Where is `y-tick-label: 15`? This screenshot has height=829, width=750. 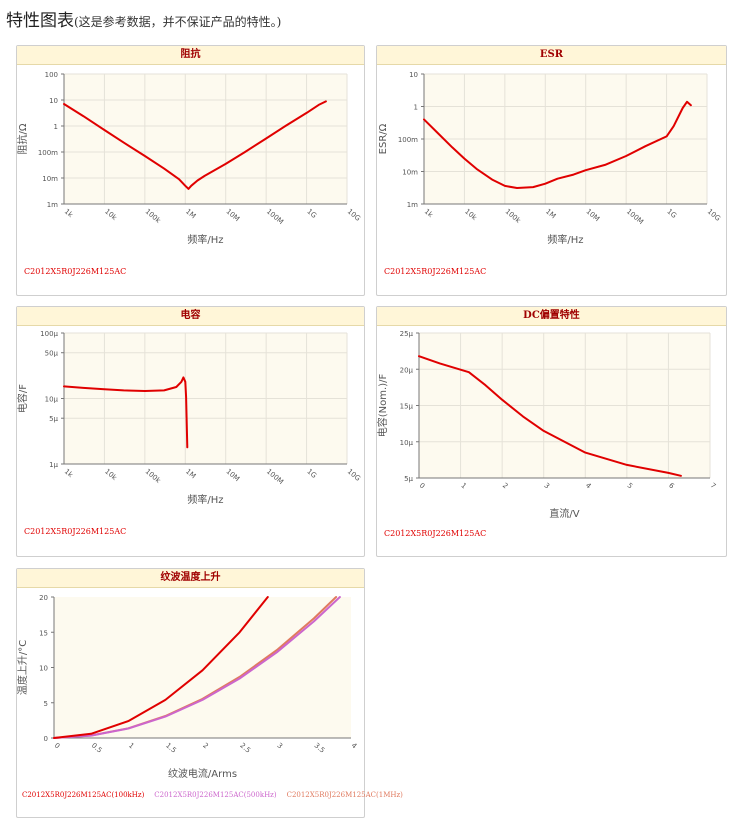 y-tick-label: 15 is located at coordinates (43, 633).